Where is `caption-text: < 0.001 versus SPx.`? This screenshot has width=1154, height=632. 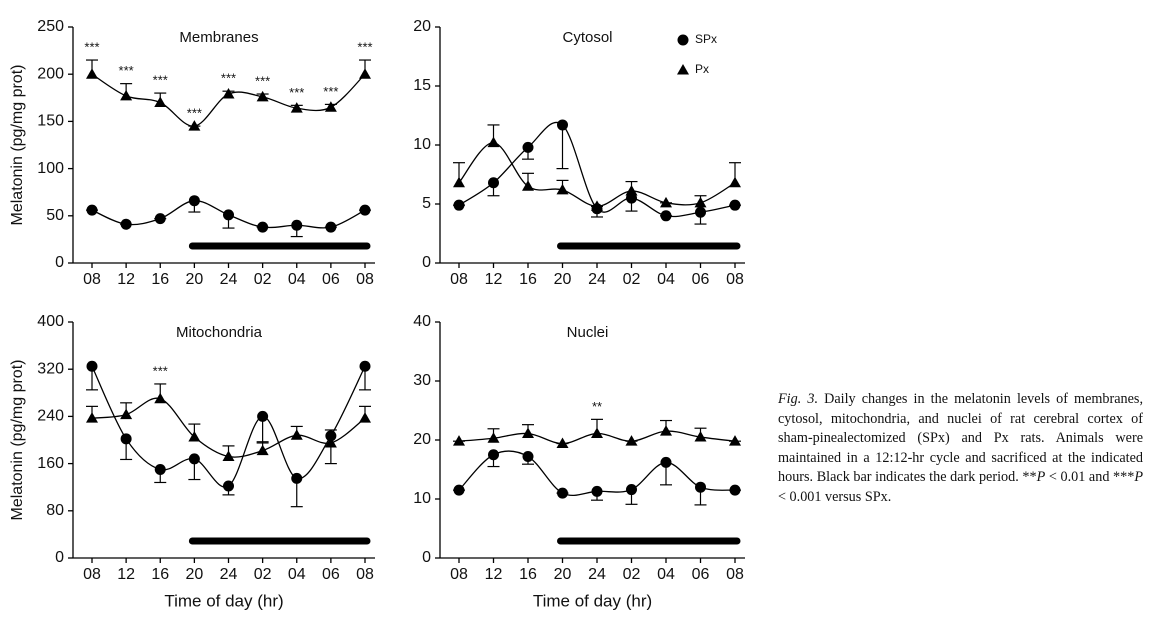
caption-text: < 0.001 versus SPx. is located at coordinates (835, 496).